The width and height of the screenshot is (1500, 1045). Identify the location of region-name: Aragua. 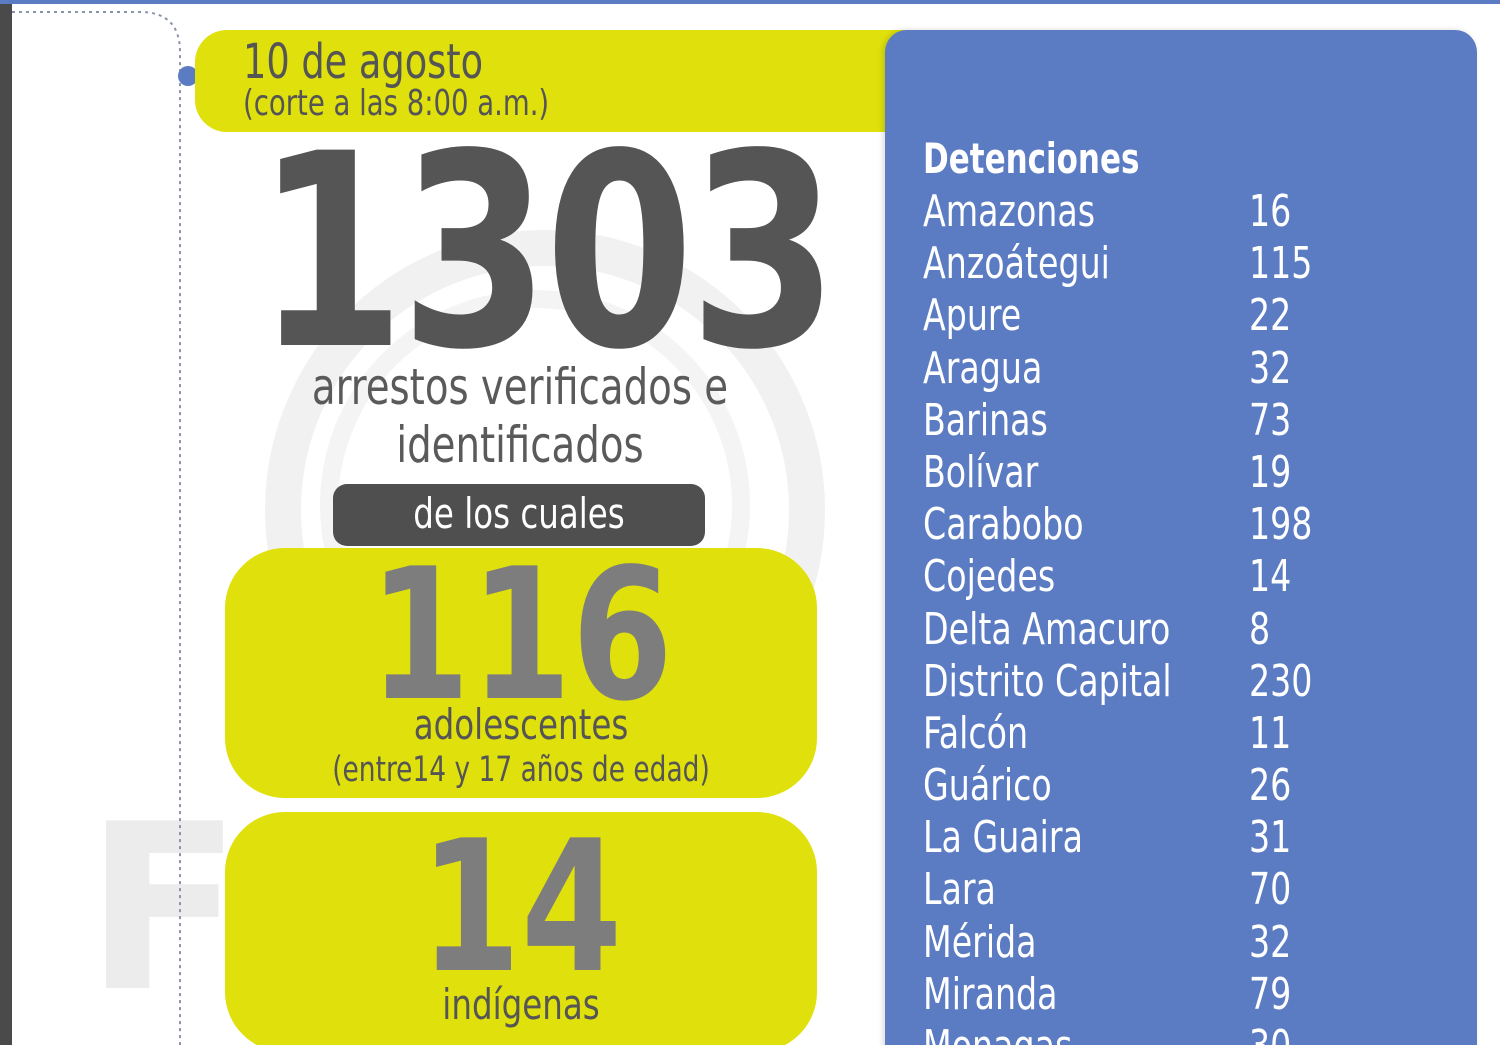
(983, 368).